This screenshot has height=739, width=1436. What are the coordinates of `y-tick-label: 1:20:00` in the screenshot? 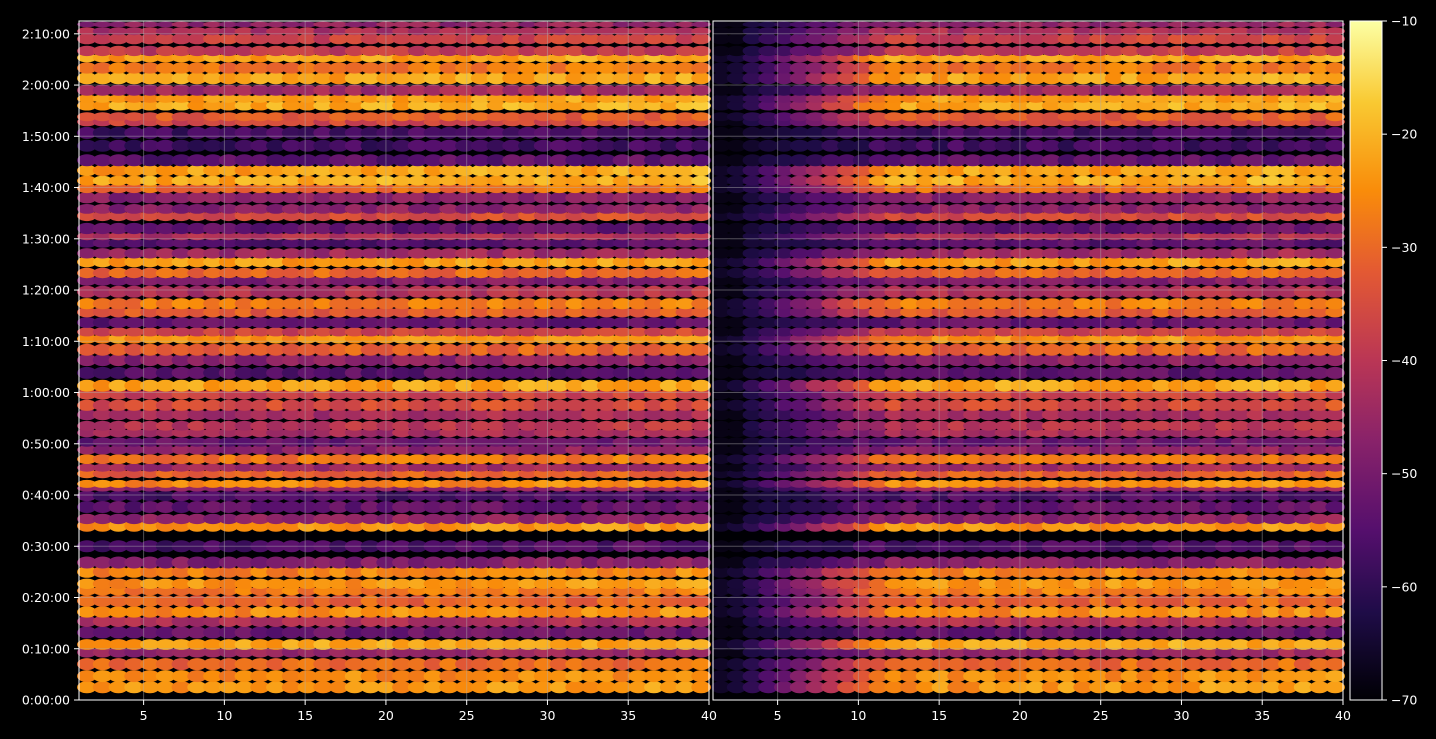 It's located at (46, 290).